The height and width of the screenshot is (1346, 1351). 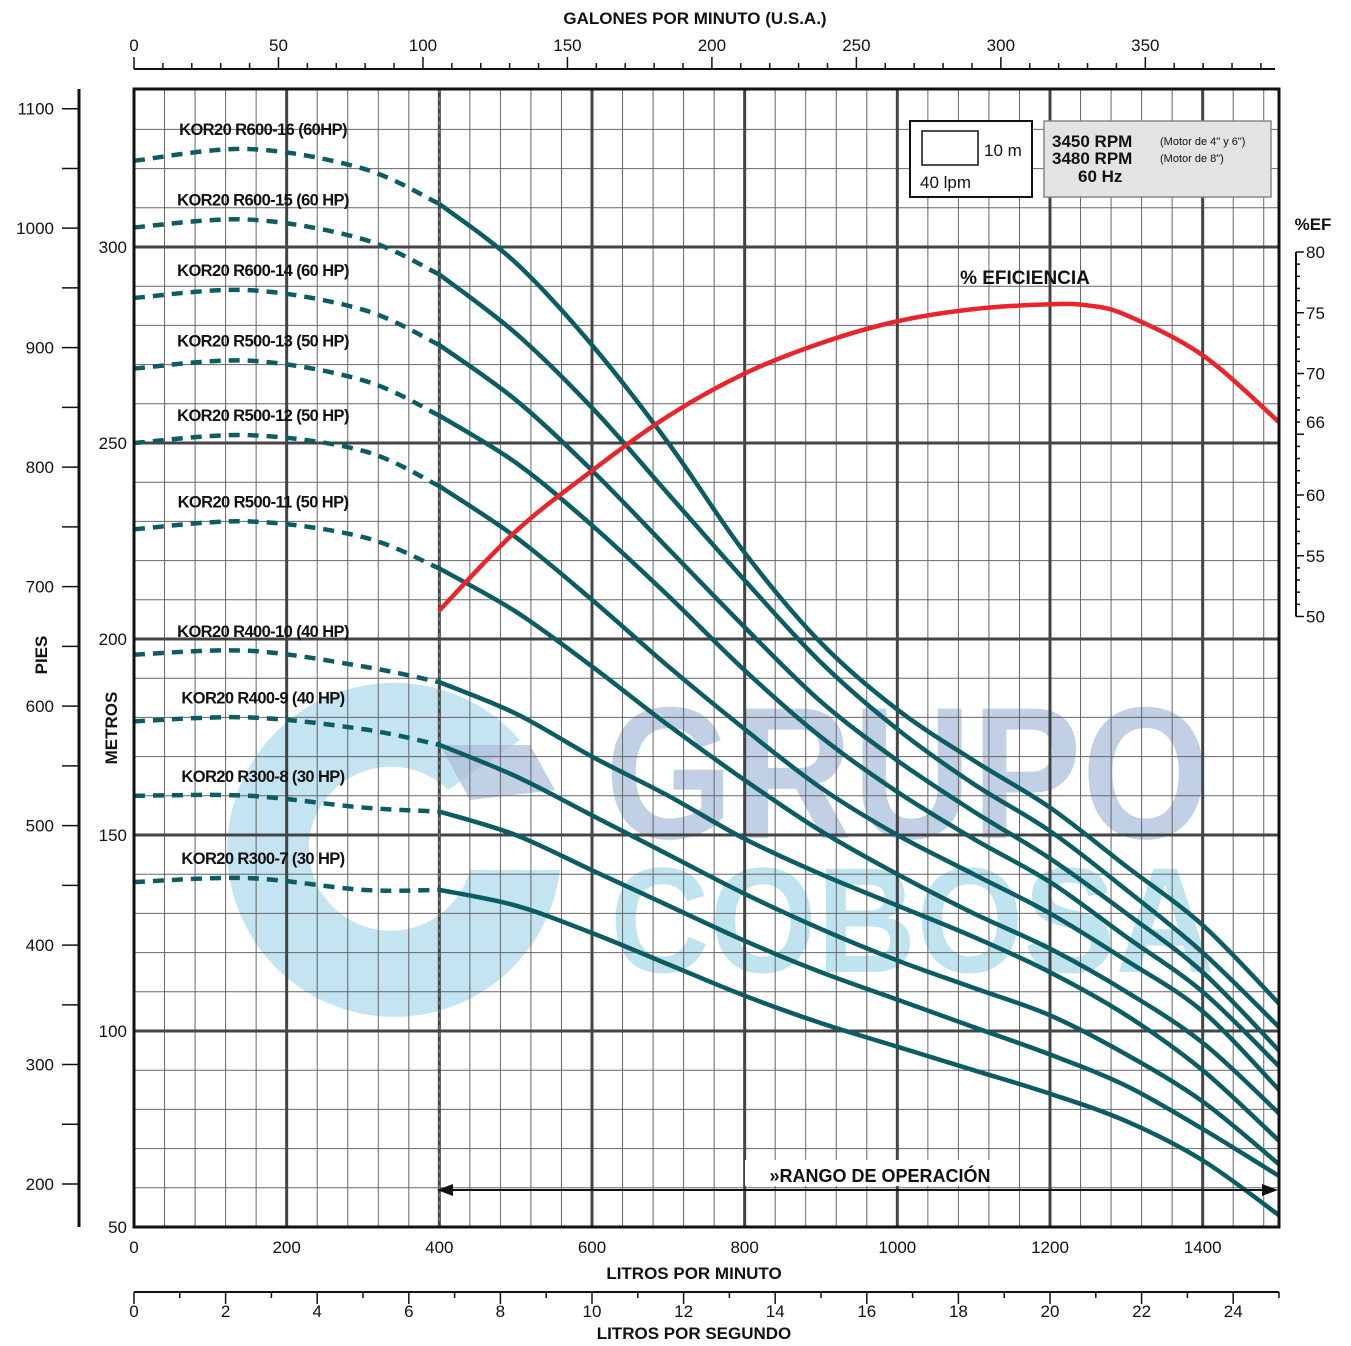 I want to click on efficiency-tick-label: 50, so click(x=1315, y=617).